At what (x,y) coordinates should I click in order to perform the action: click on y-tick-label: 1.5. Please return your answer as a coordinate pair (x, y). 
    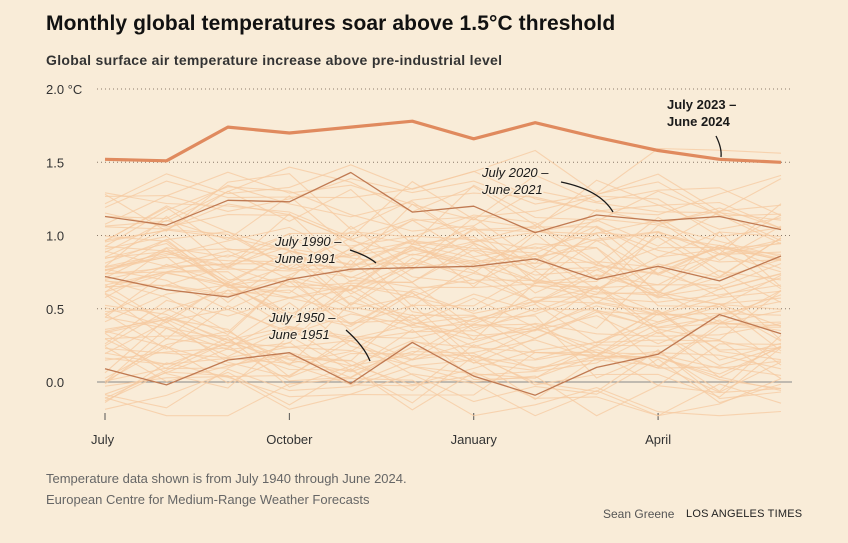
    Looking at the image, I should click on (55, 162).